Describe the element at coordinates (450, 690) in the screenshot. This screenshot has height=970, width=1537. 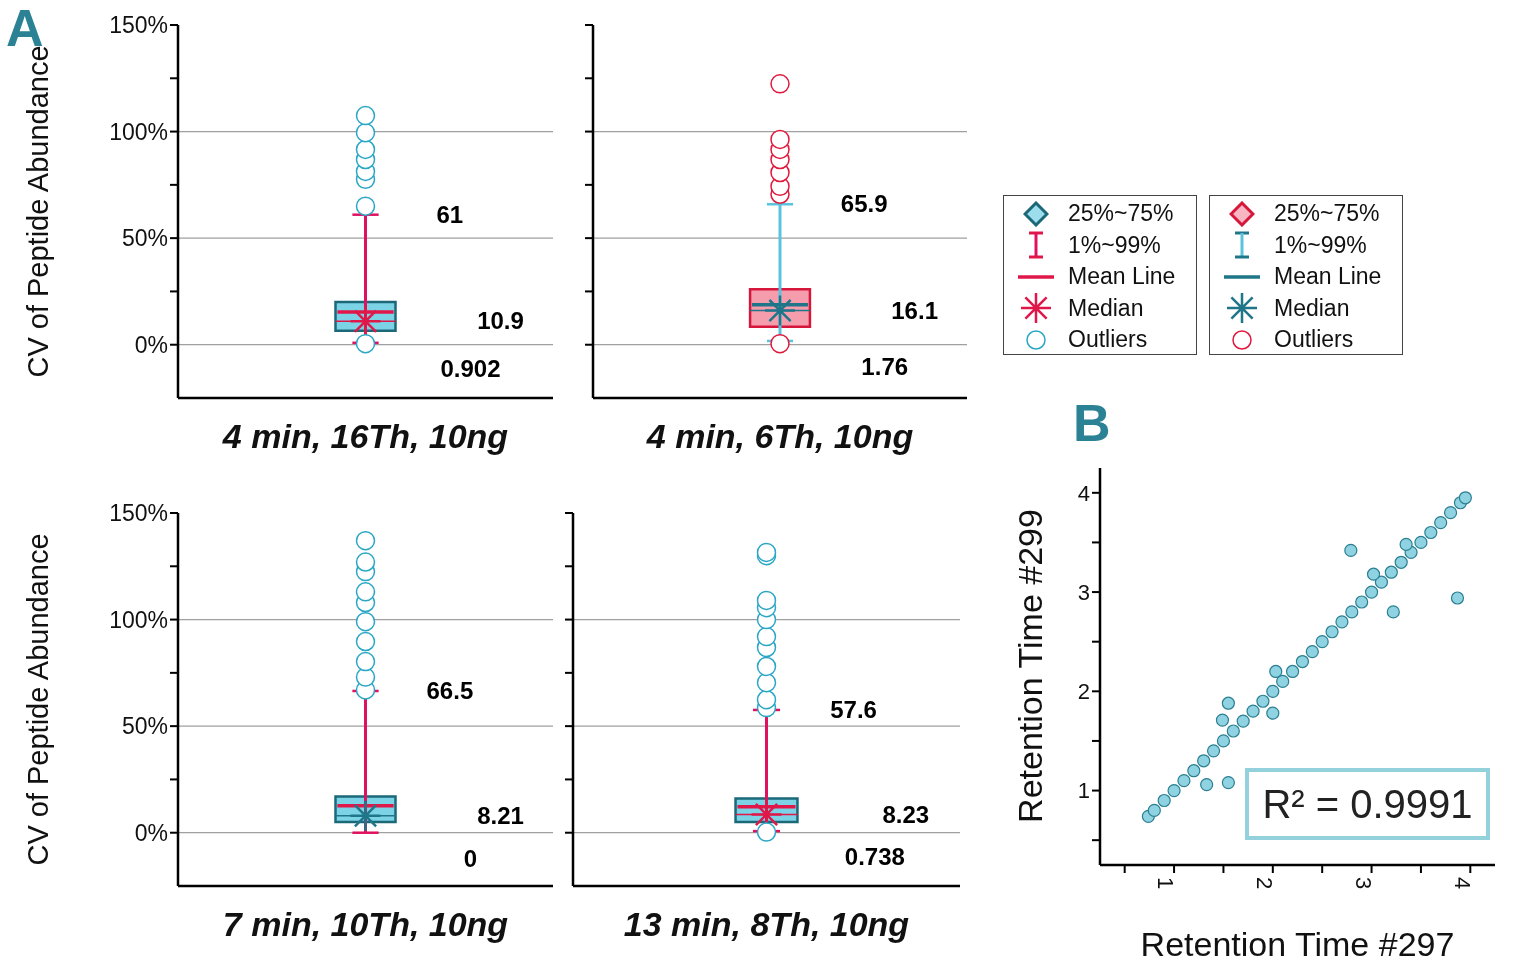
I see `annotation: 66.5` at that location.